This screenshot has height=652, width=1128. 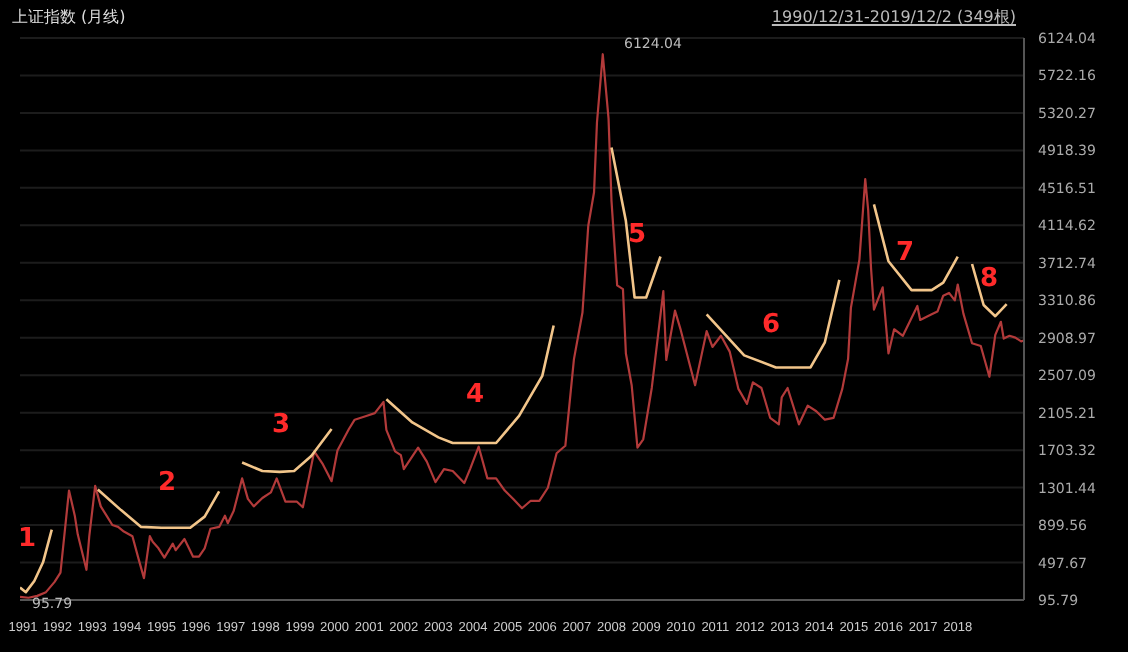 What do you see at coordinates (167, 483) in the screenshot?
I see `annotation: 2` at bounding box center [167, 483].